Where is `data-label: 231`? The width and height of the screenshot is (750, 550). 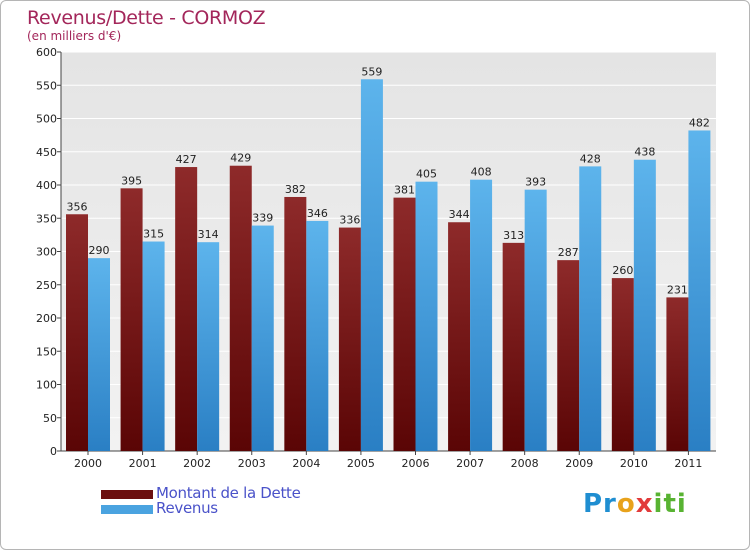 data-label: 231 is located at coordinates (677, 289).